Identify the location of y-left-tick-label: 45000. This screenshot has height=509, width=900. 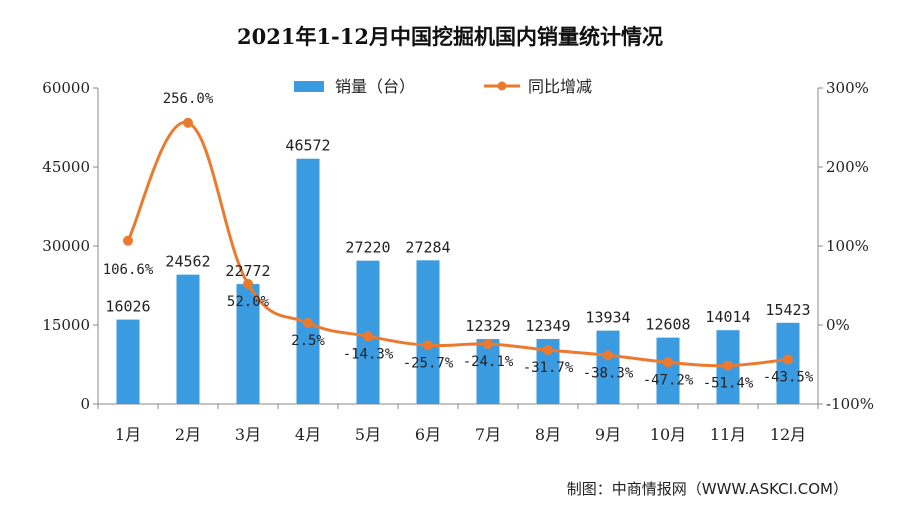
(66, 167).